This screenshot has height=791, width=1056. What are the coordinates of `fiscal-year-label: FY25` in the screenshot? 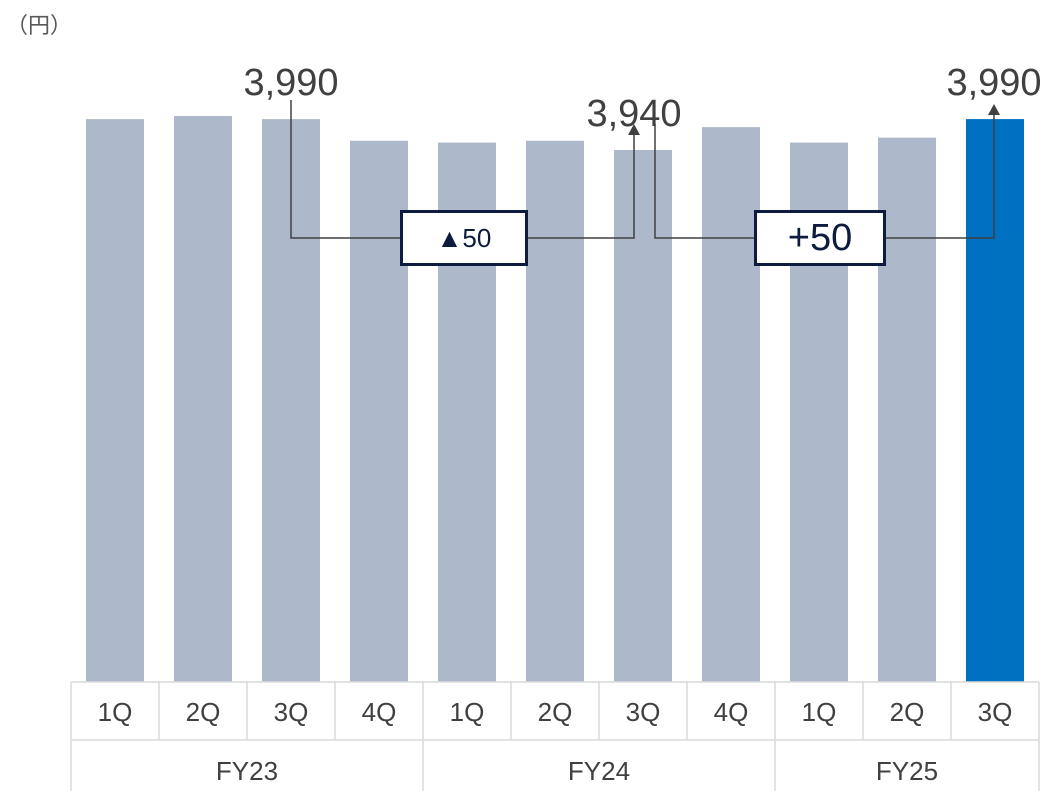 It's located at (907, 771).